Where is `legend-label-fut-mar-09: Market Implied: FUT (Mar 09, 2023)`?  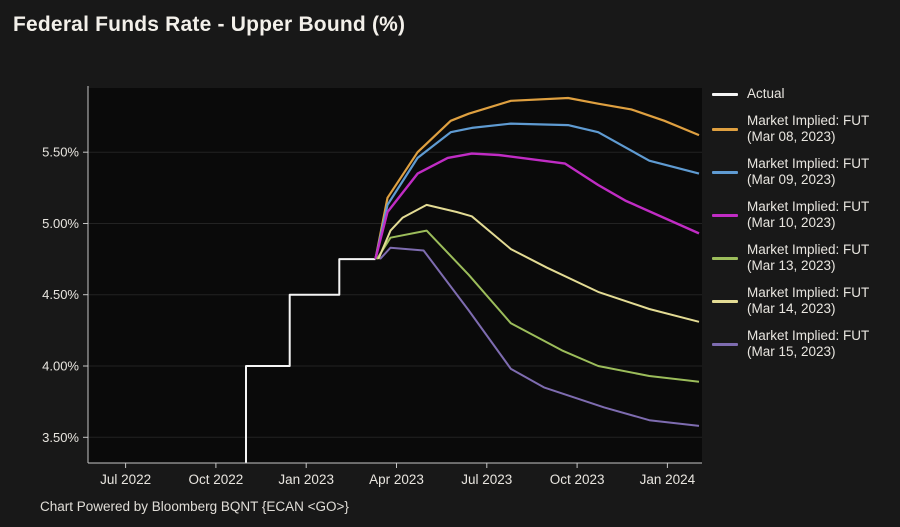 legend-label-fut-mar-09: Market Implied: FUT (Mar 09, 2023) is located at coordinates (808, 172).